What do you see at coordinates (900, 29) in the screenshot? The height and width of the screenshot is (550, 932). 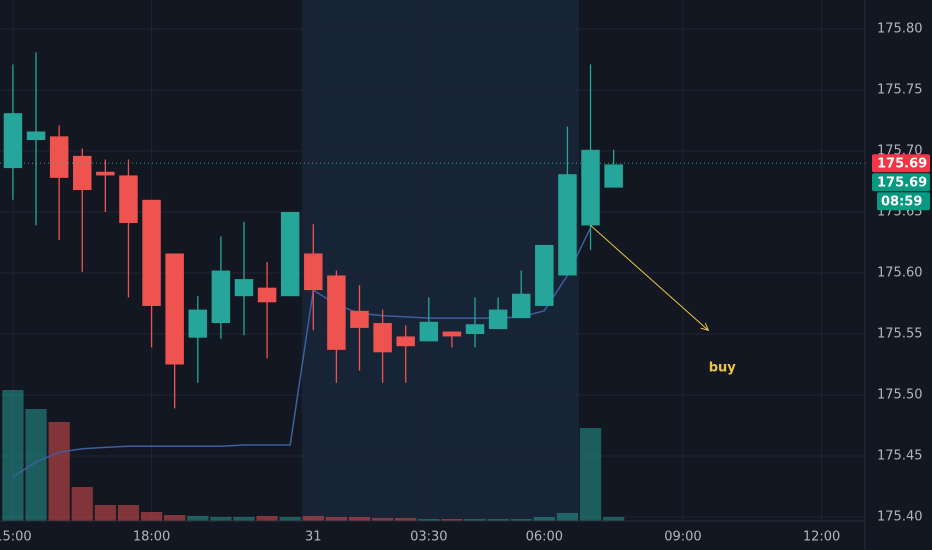 I see `y-tick-label: 175.80` at bounding box center [900, 29].